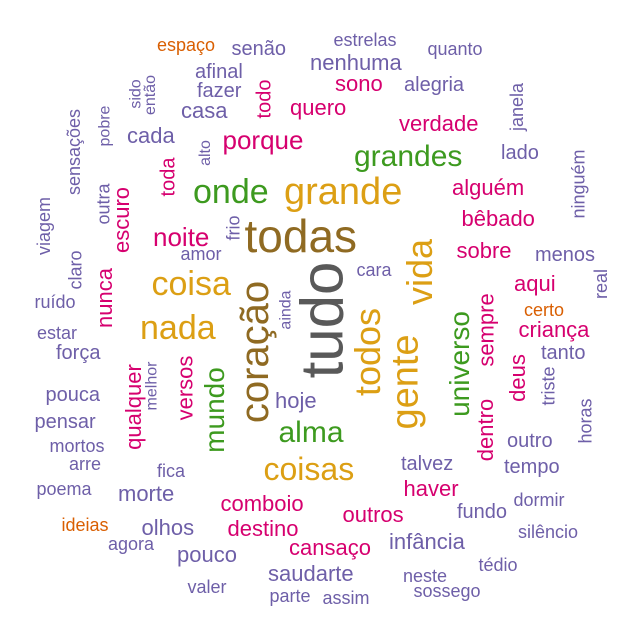 This screenshot has width=640, height=640. Describe the element at coordinates (255, 352) in the screenshot. I see `word-2: coração` at that location.